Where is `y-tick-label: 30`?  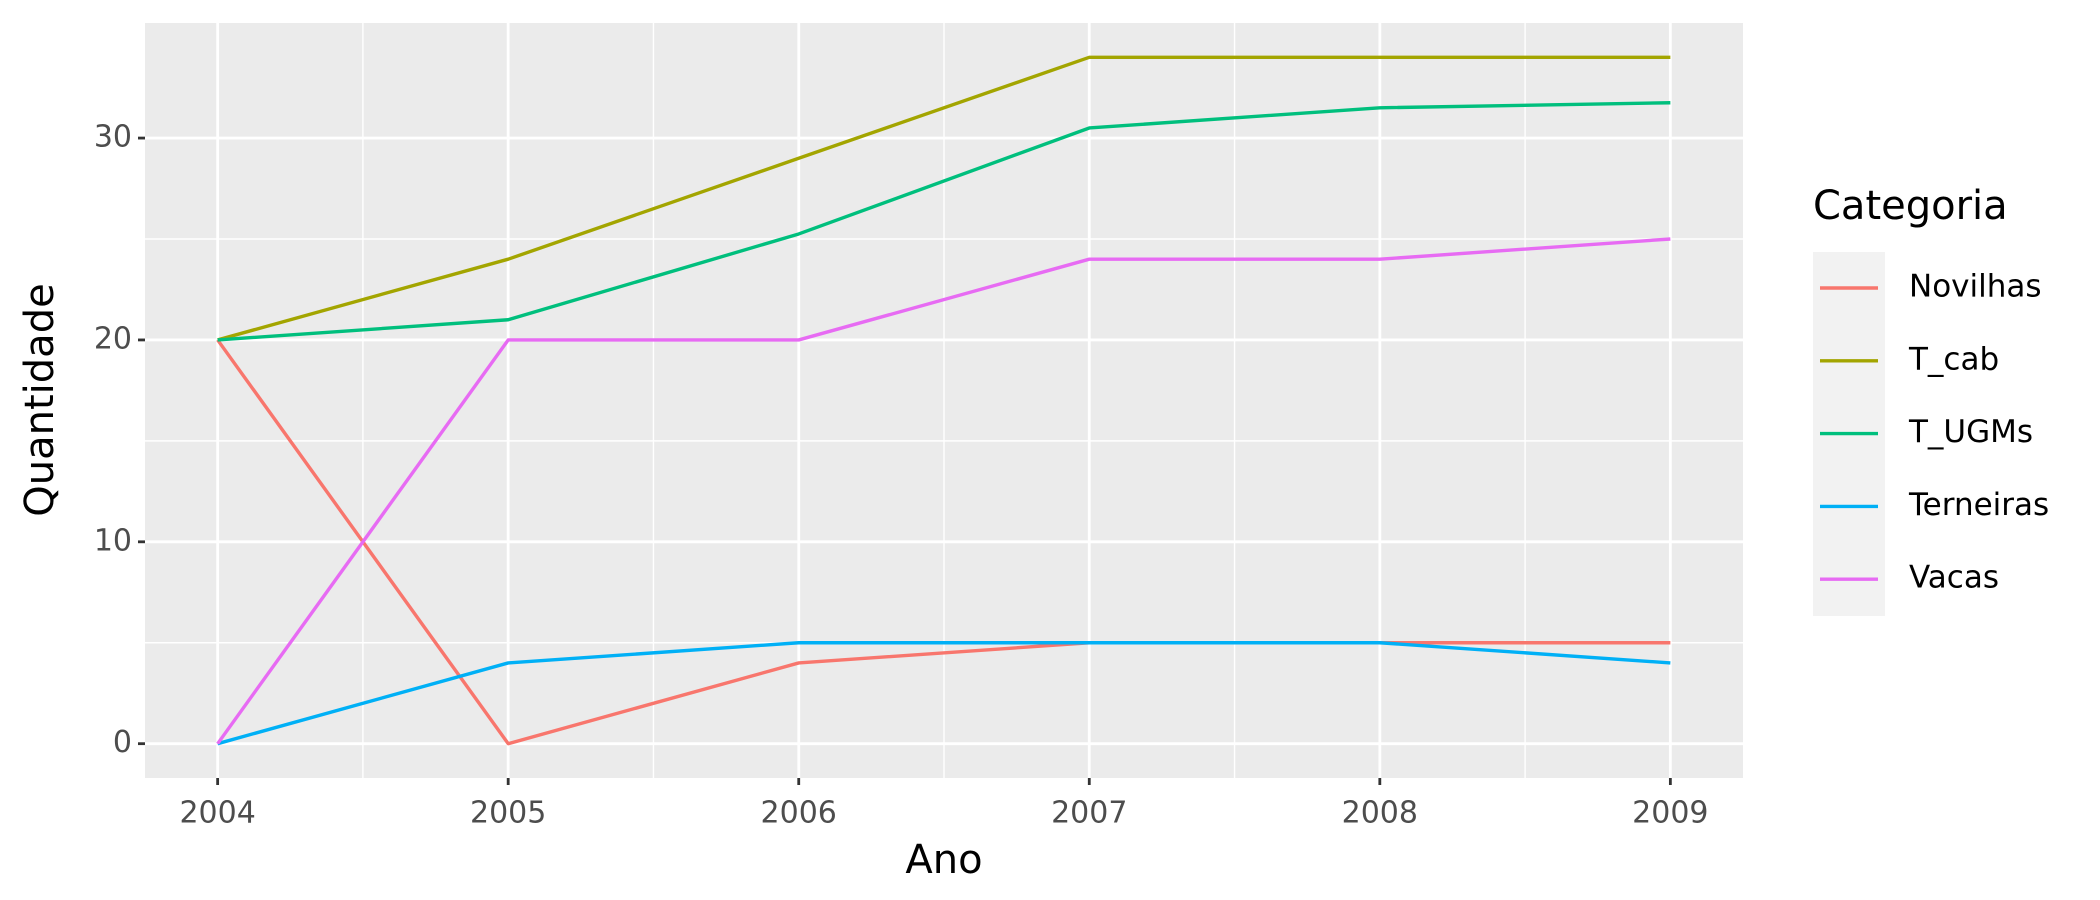
y-tick-label: 30 is located at coordinates (113, 137).